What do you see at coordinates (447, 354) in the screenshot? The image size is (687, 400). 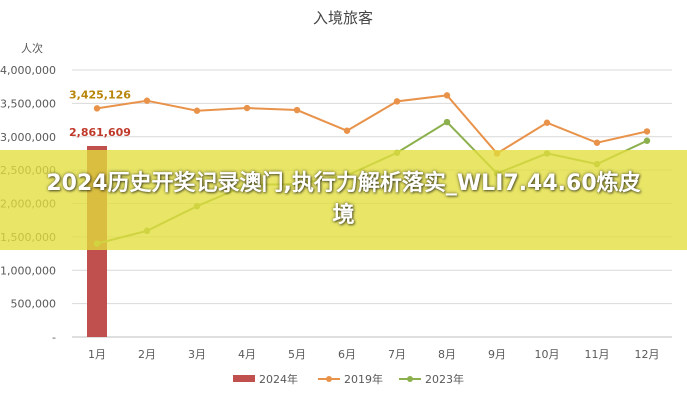 I see `x-tick-label: 8月` at bounding box center [447, 354].